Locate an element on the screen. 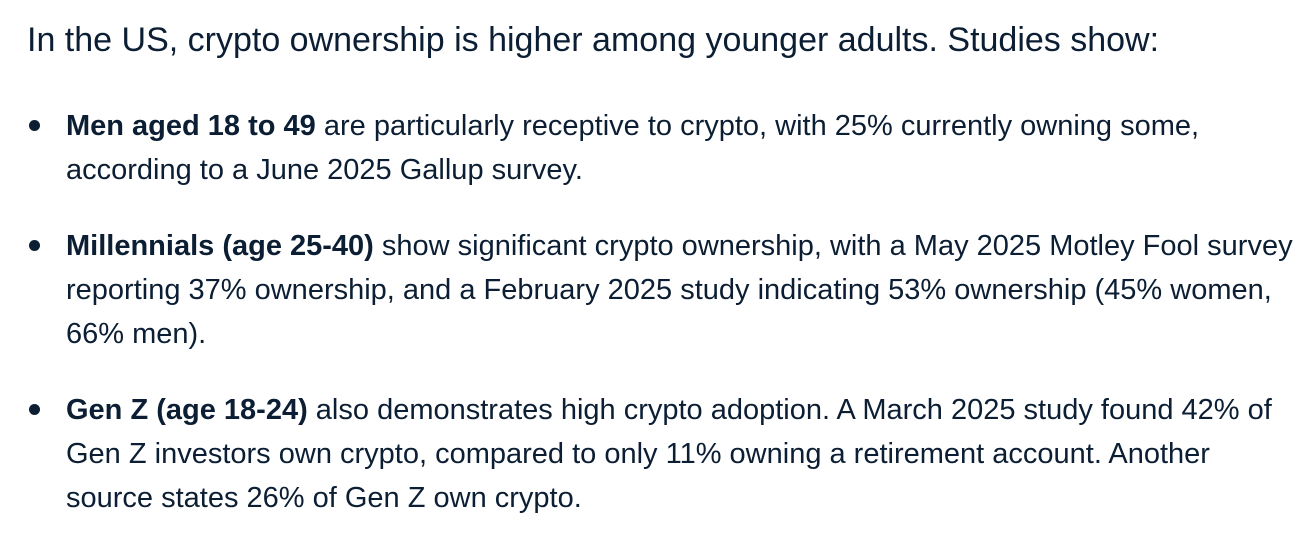 The image size is (1312, 552). fact-lead: Millennials (age 25-40) is located at coordinates (220, 246).